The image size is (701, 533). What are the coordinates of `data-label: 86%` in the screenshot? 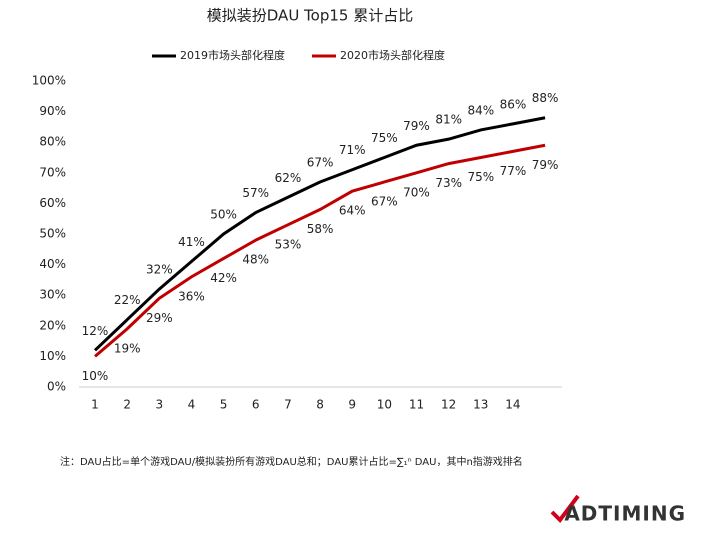 It's located at (513, 104).